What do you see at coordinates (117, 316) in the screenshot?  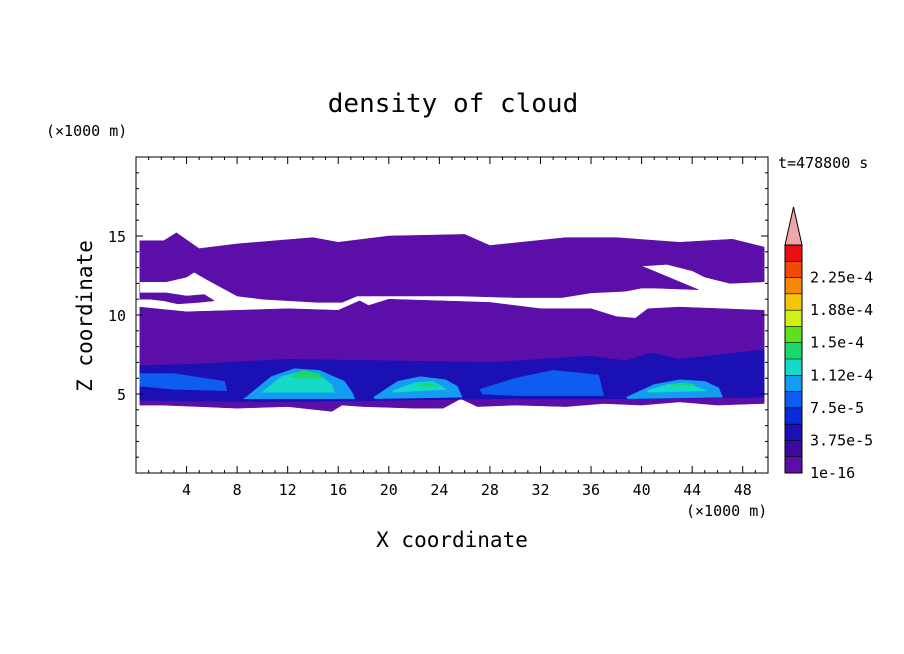 I see `y-tick-label: 10` at bounding box center [117, 316].